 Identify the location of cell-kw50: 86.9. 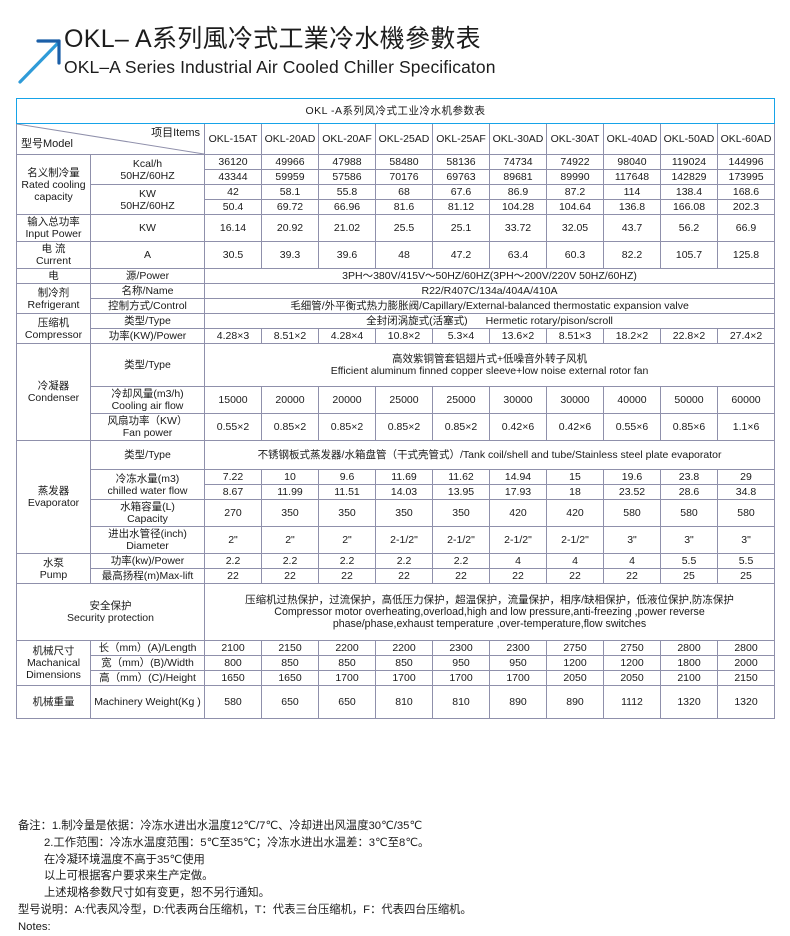
(518, 192).